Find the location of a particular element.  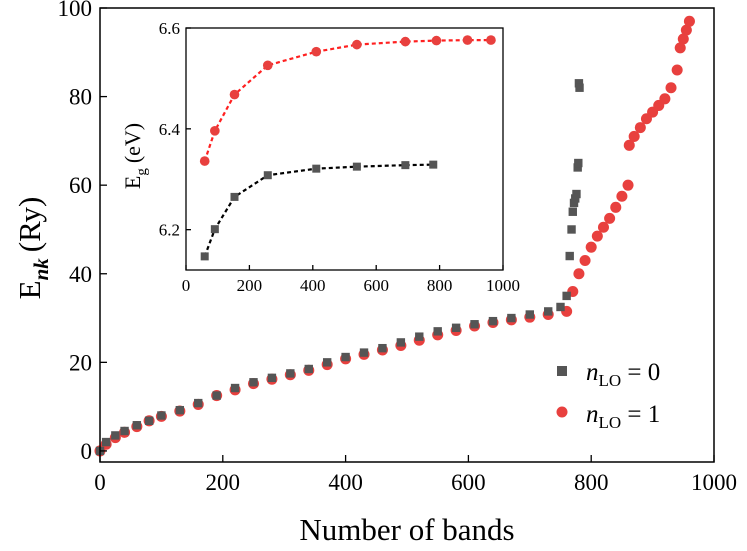

inset-y-ticks: 6.2 6.4 6.6 is located at coordinates (175, 129).